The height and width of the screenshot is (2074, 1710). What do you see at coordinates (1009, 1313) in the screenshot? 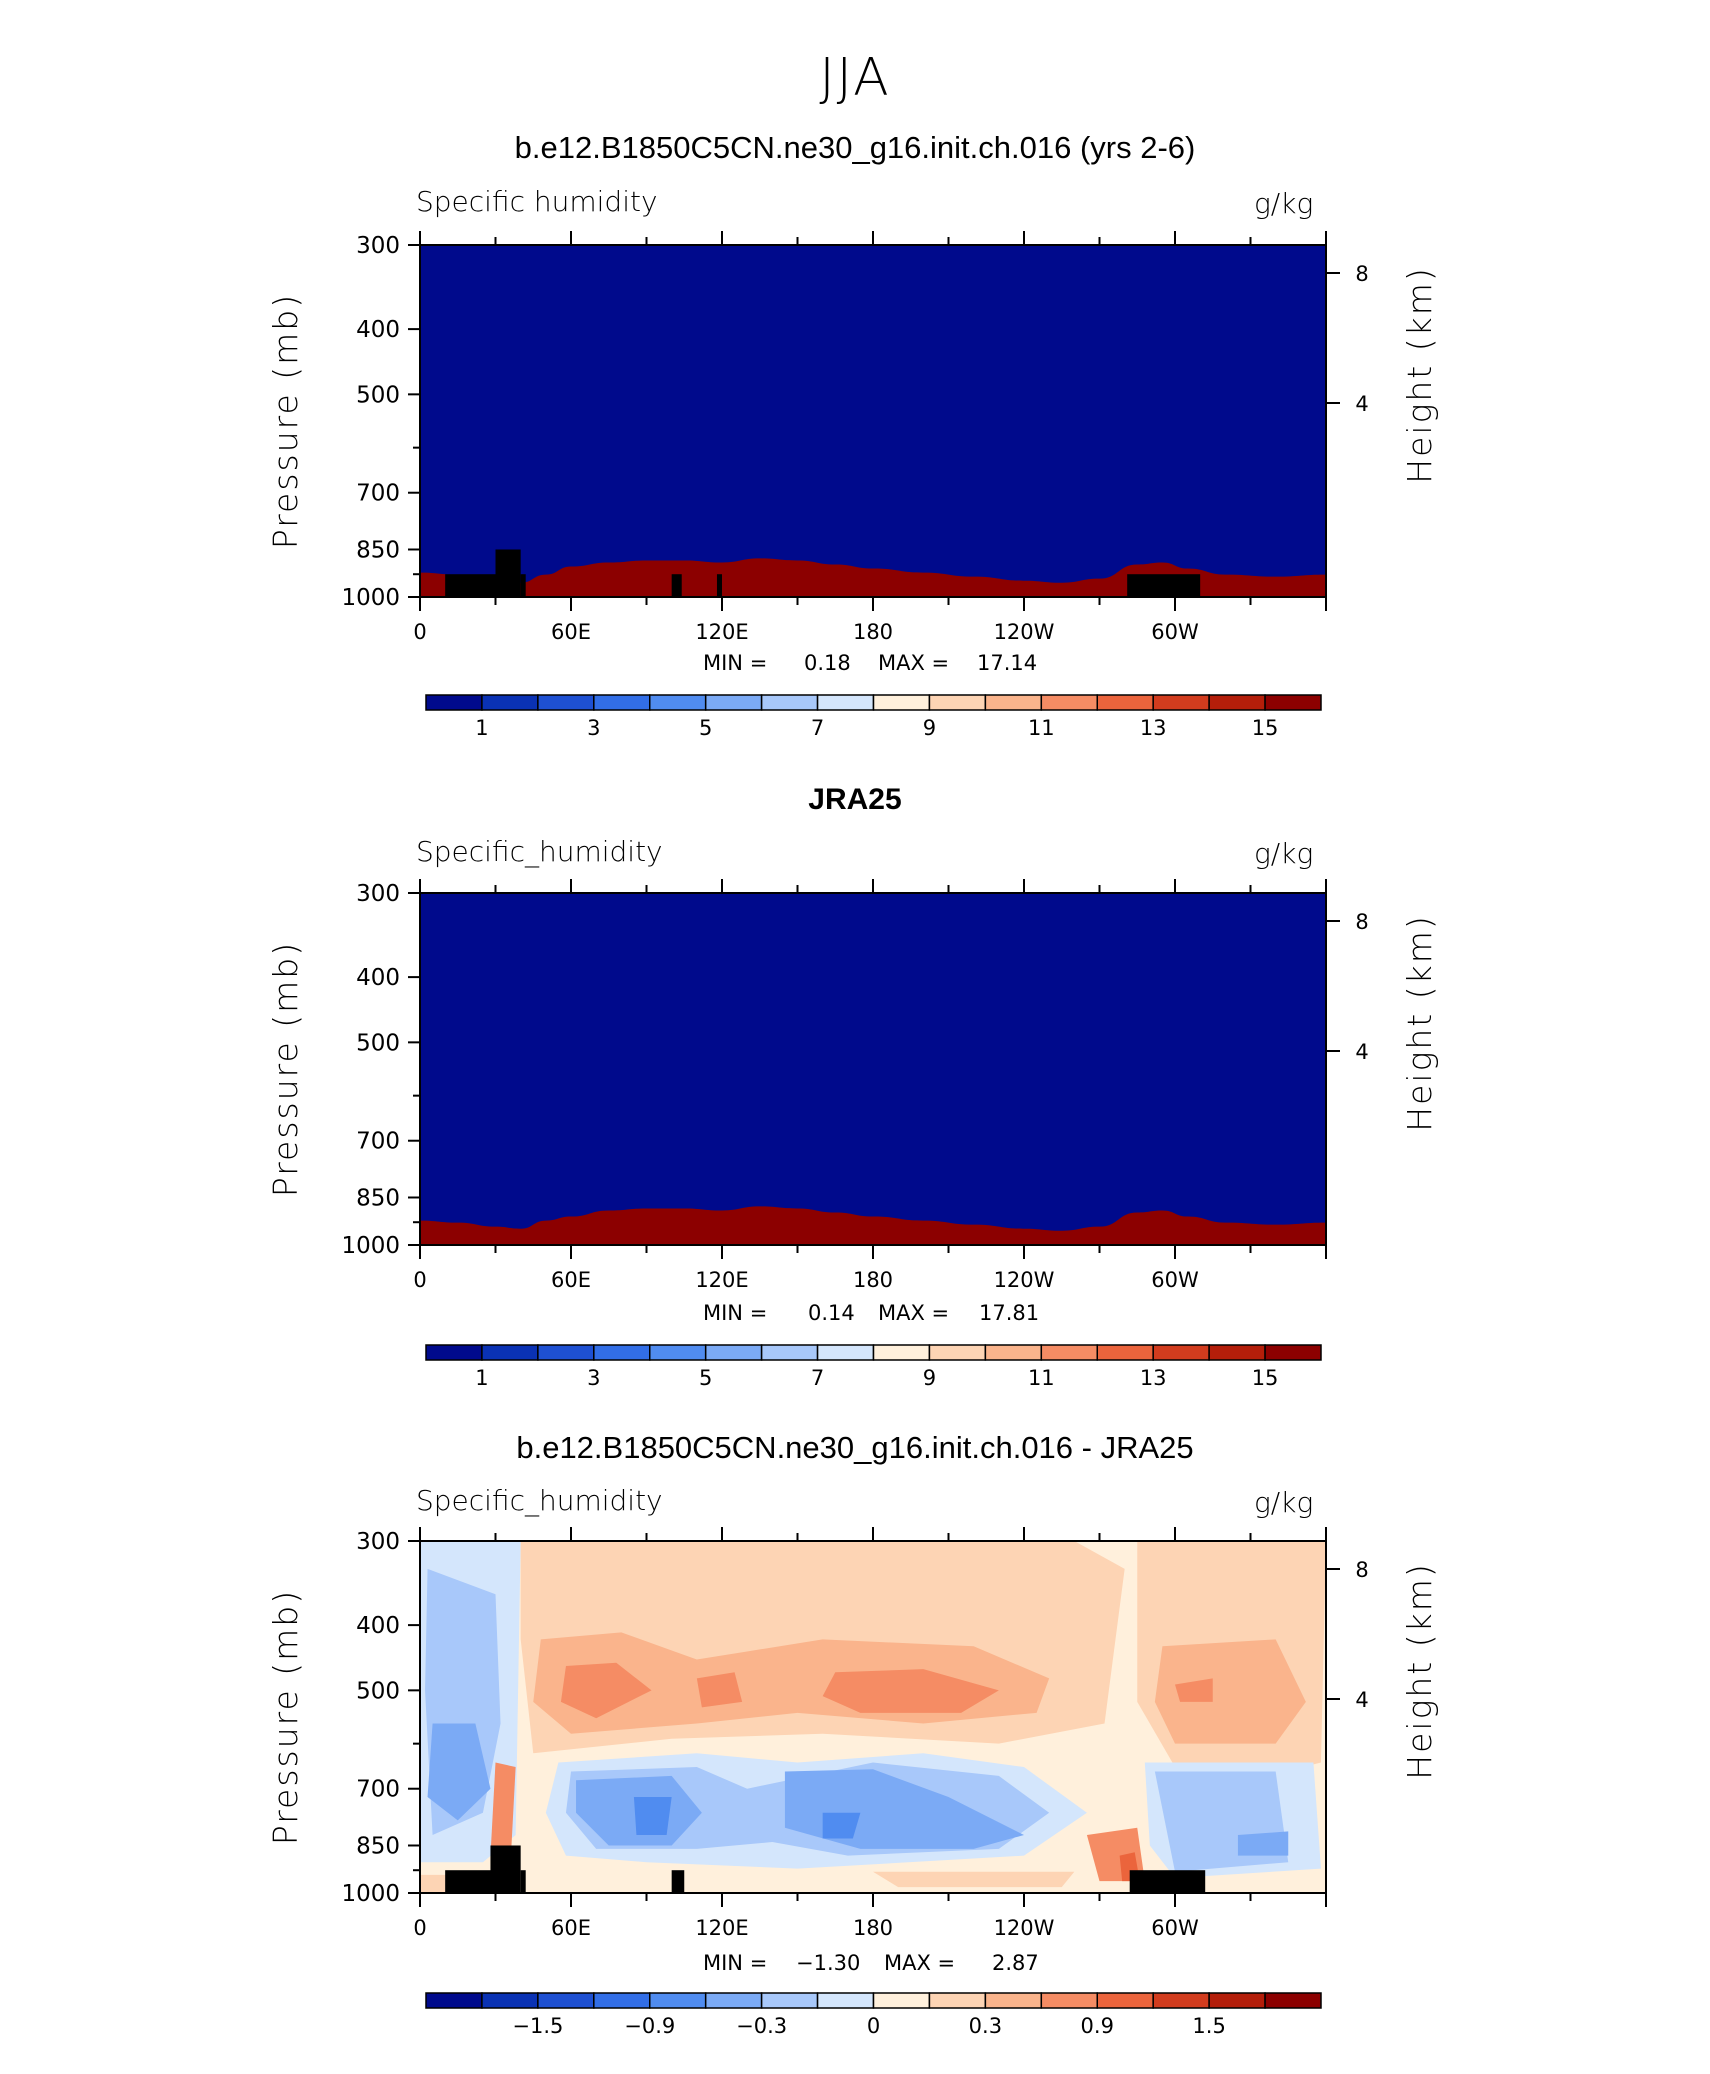
I see `panel2-max-value: 17.81` at bounding box center [1009, 1313].